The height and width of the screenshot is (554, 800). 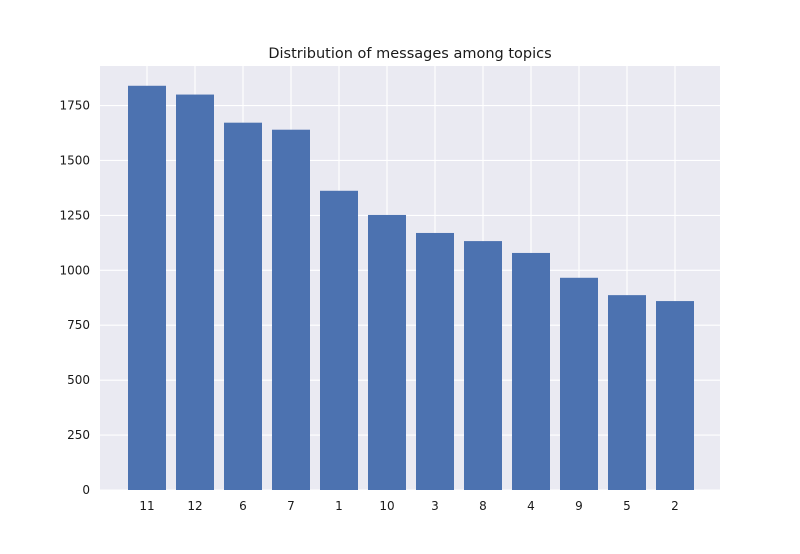 I want to click on x-tick-label: 1, so click(x=339, y=506).